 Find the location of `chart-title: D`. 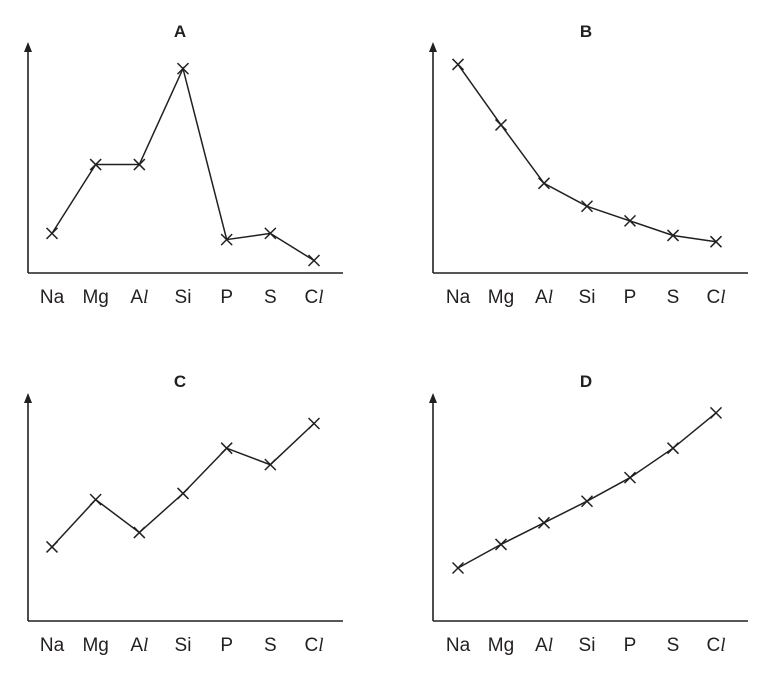

chart-title: D is located at coordinates (586, 381).